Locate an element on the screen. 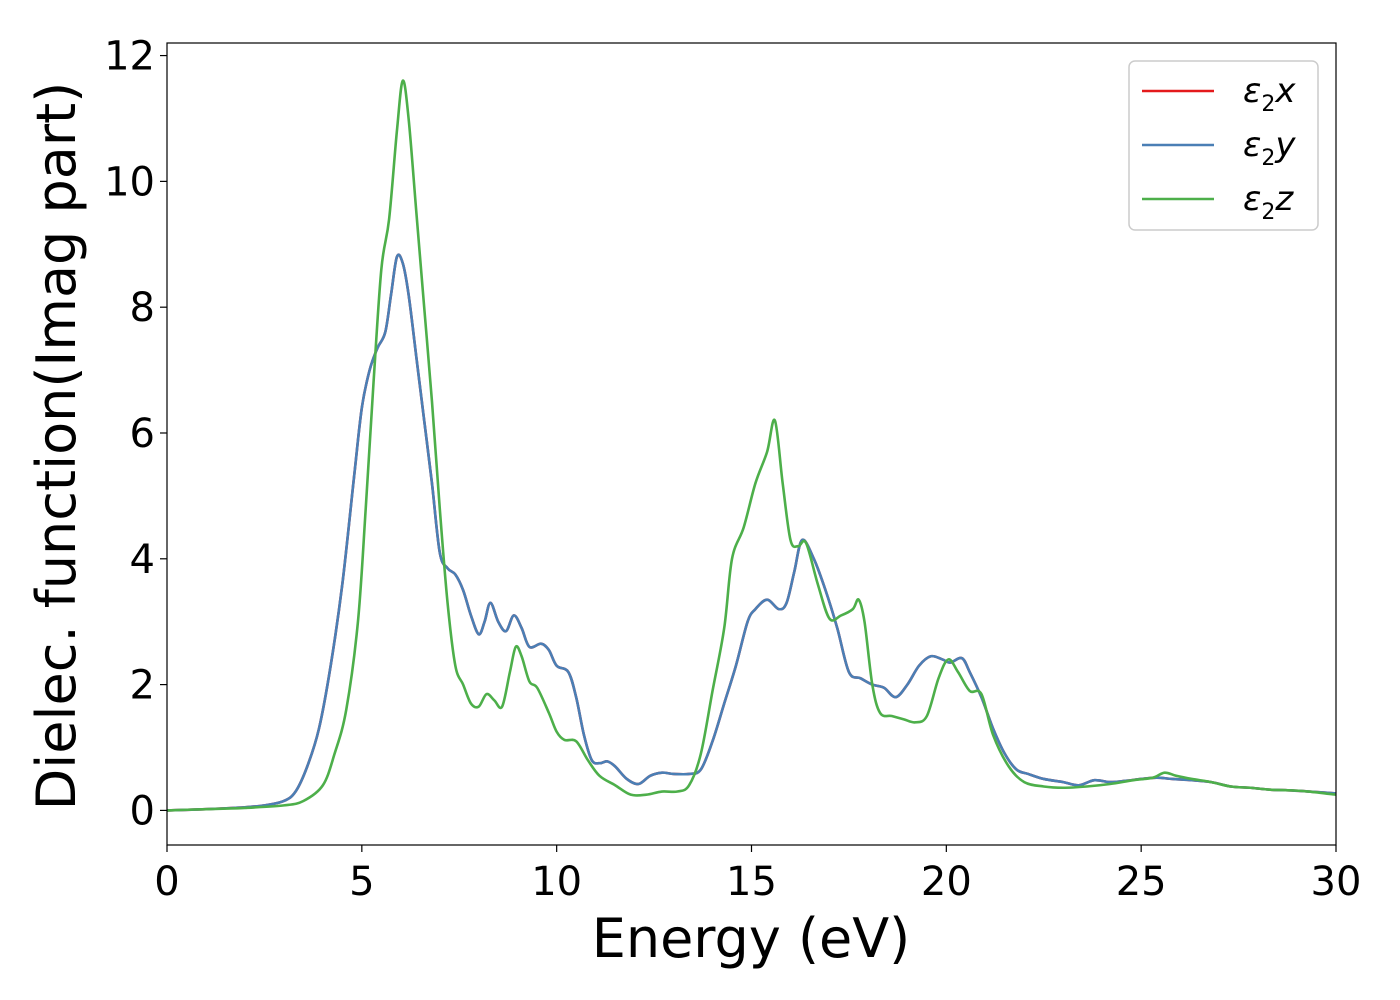 The image size is (1400, 1000). legend-label-x: ε2x is located at coordinates (1269, 94).